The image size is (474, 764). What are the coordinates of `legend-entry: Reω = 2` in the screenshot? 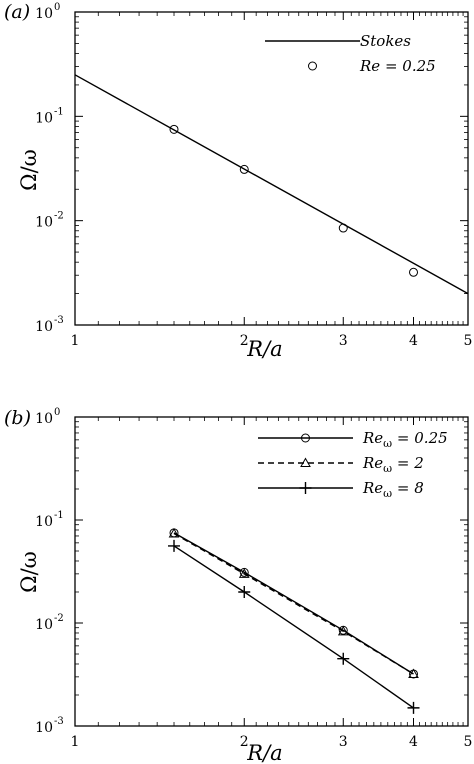 It's located at (341, 464).